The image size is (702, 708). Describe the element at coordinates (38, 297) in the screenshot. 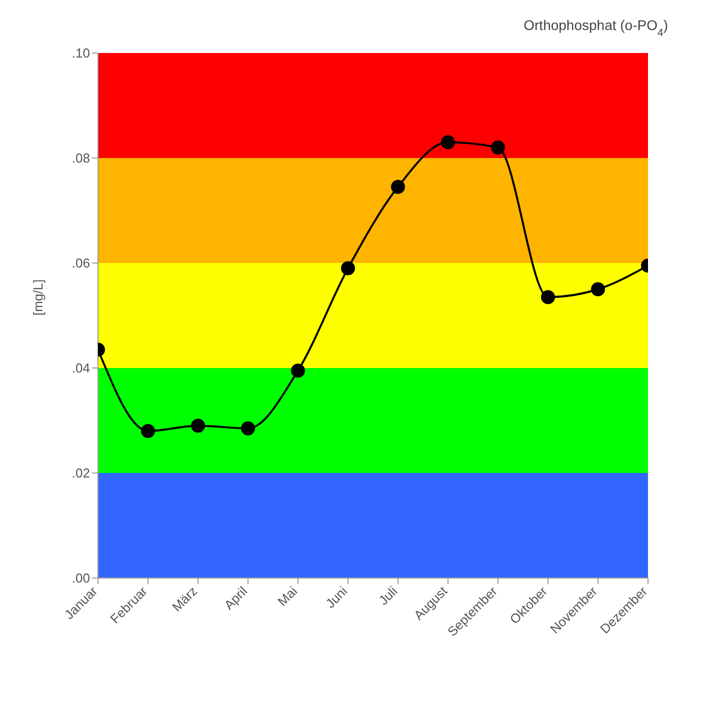

I see `y-axis-title: [mg/L]` at that location.